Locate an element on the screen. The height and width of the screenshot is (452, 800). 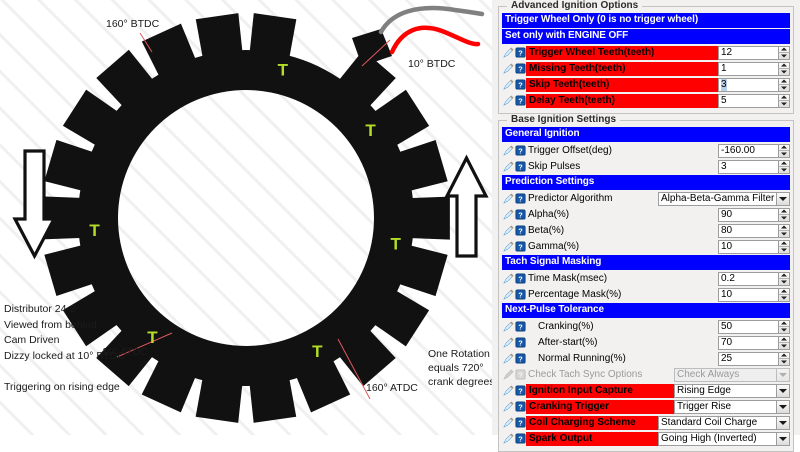
spinner-input: 12 is located at coordinates (748, 52).